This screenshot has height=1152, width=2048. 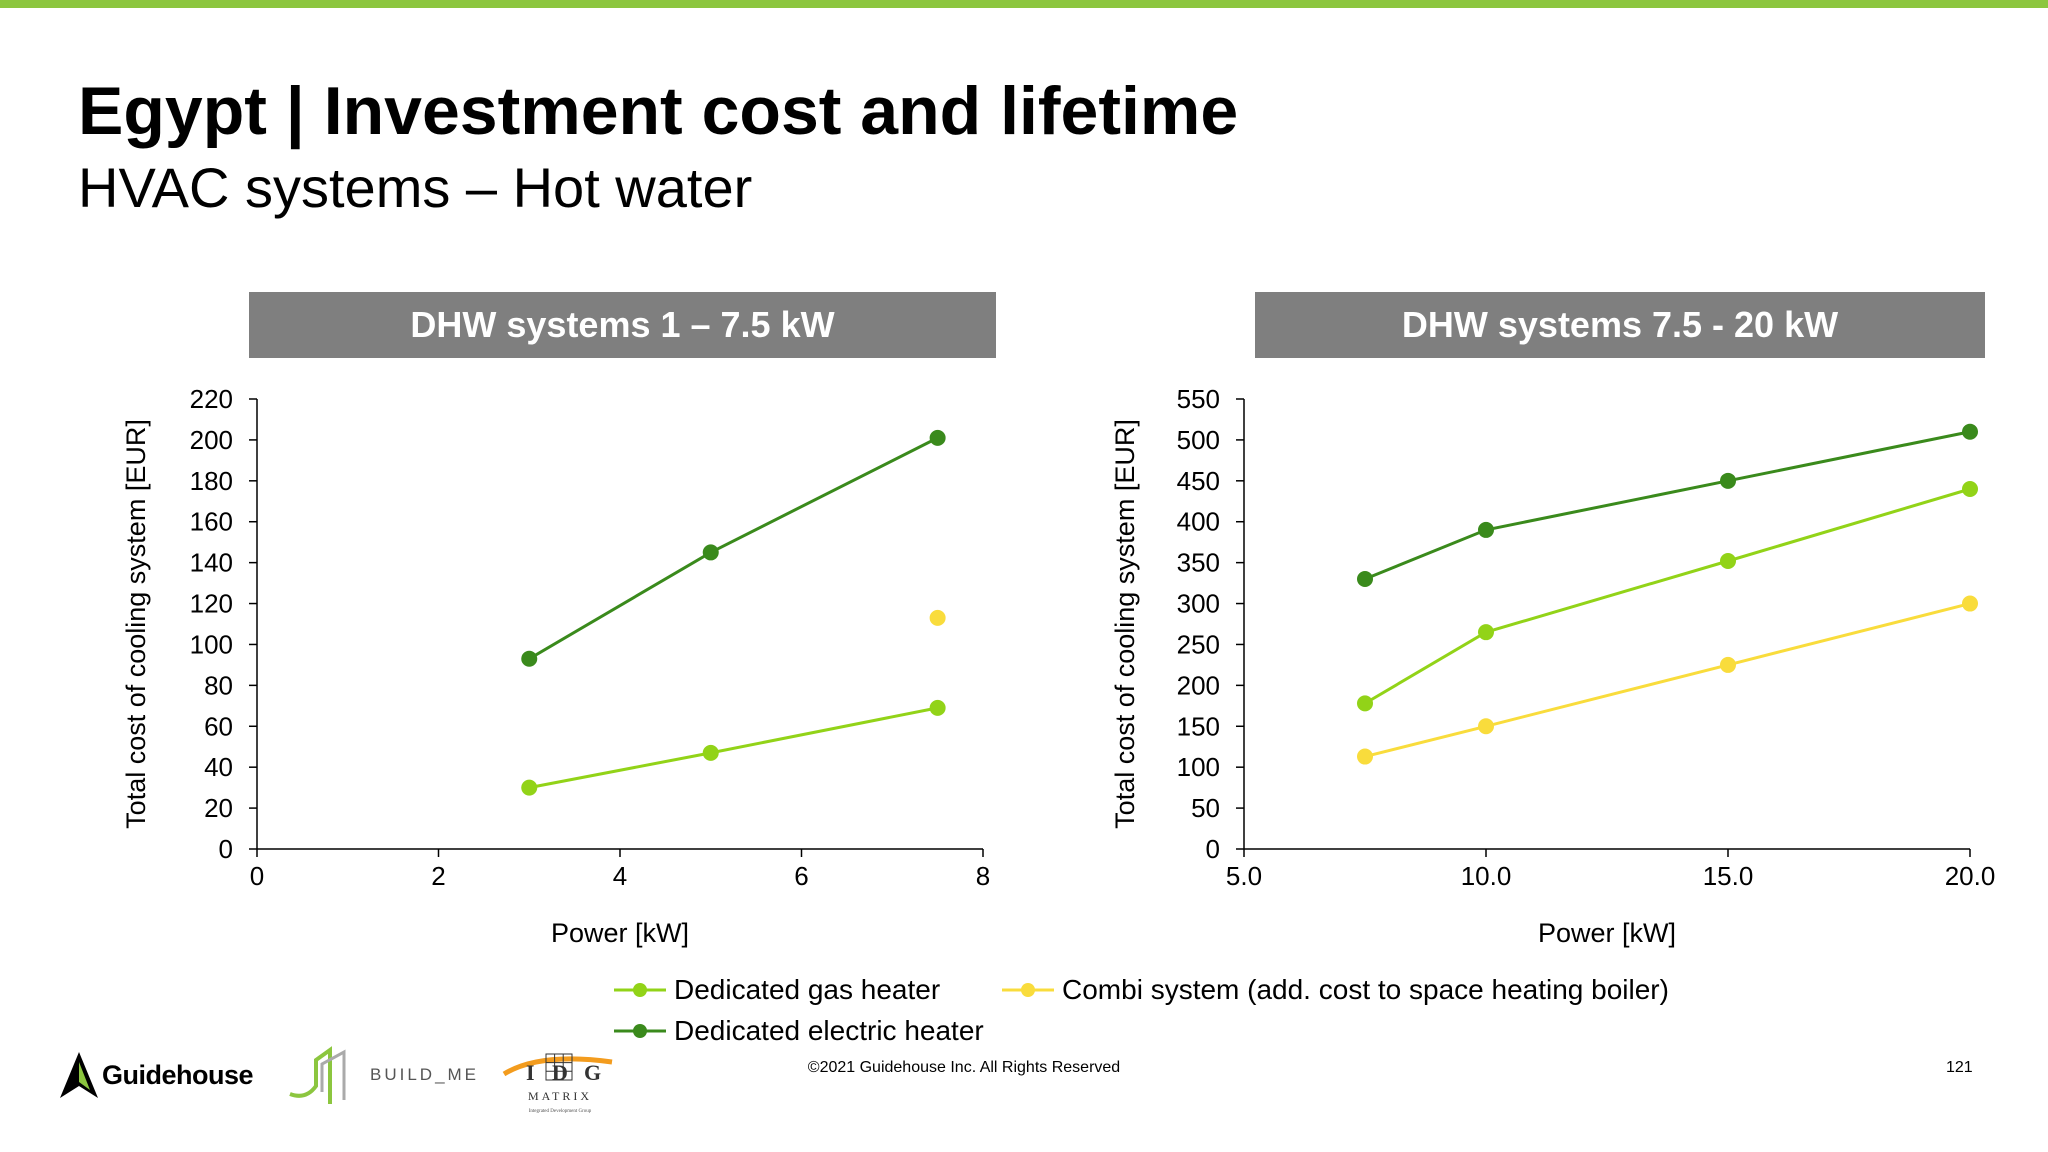 I want to click on legend-item-gas: Dedicated gas heater, so click(x=776, y=990).